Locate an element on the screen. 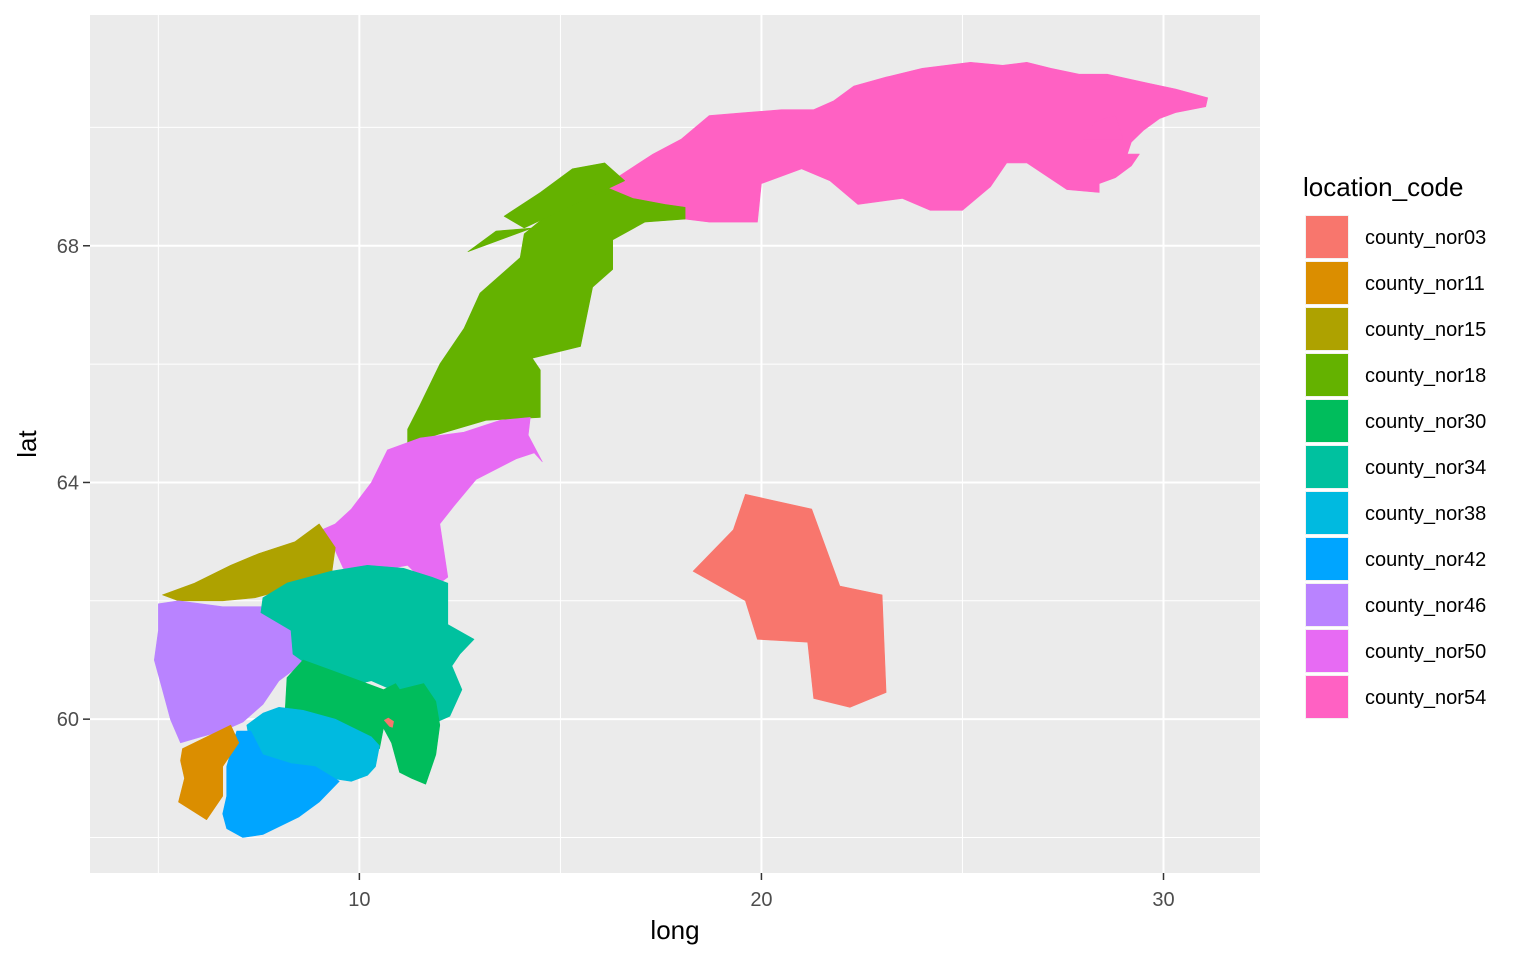 Image resolution: width=1536 pixels, height=960 pixels. legend-title: location_code is located at coordinates (1383, 187).